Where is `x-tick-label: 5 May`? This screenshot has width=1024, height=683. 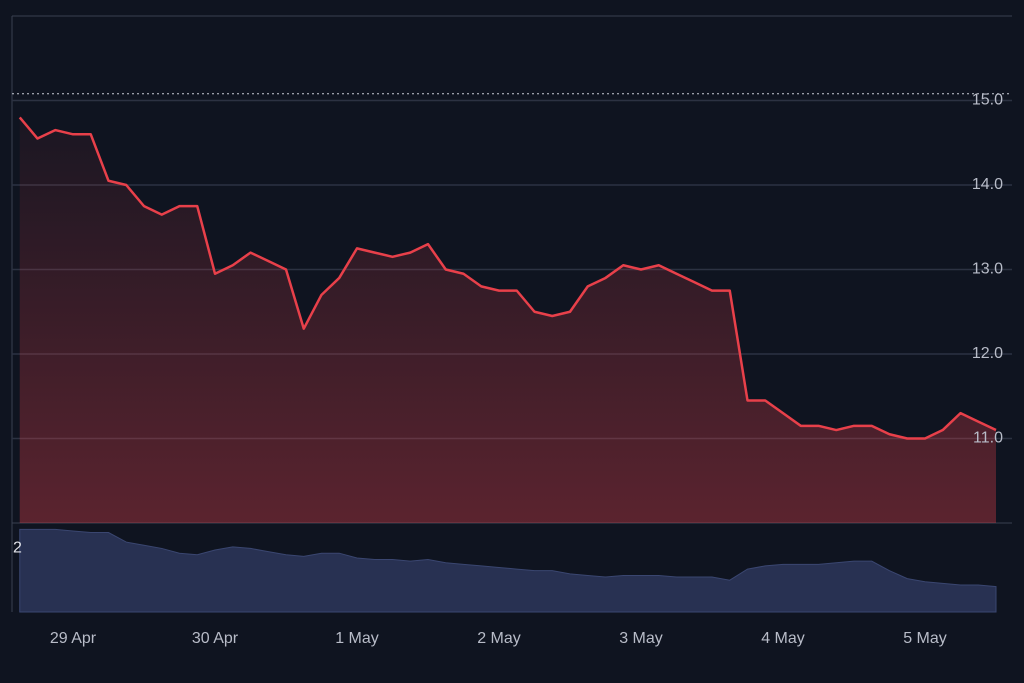
x-tick-label: 5 May is located at coordinates (925, 638).